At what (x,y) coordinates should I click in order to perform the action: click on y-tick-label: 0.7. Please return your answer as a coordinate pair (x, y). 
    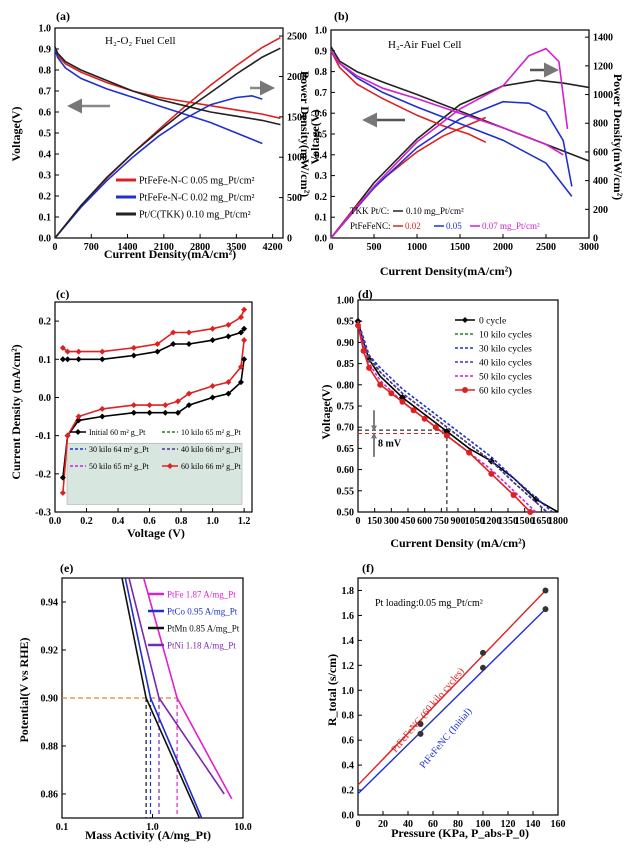
    Looking at the image, I should click on (45, 92).